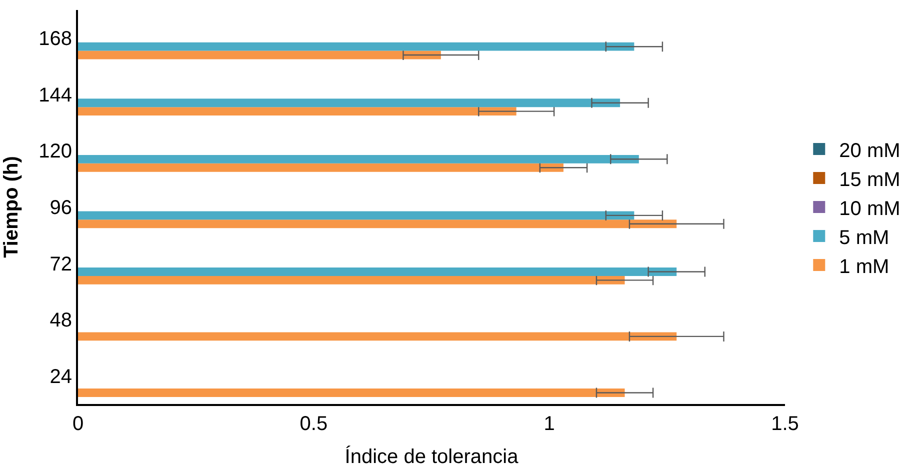 The width and height of the screenshot is (916, 474). What do you see at coordinates (11, 207) in the screenshot?
I see `y-axis-title: Tiempo (h)` at bounding box center [11, 207].